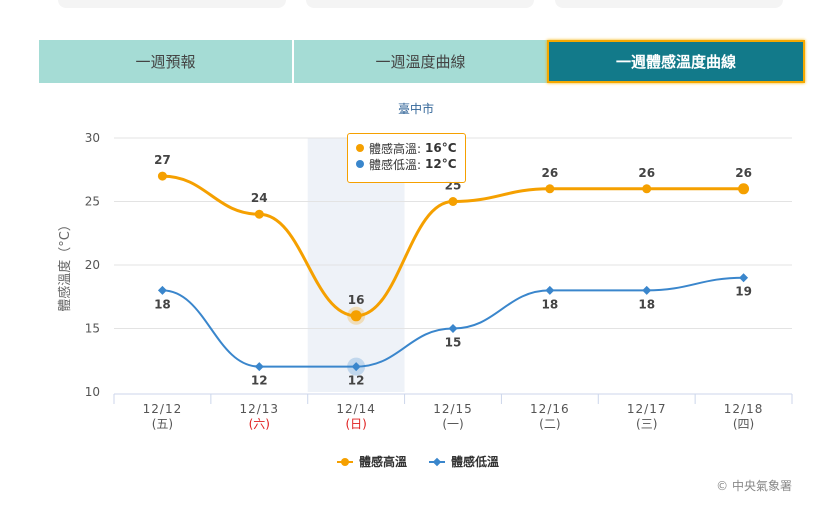 The height and width of the screenshot is (507, 832). Describe the element at coordinates (259, 198) in the screenshot. I see `data-label: 24` at that location.